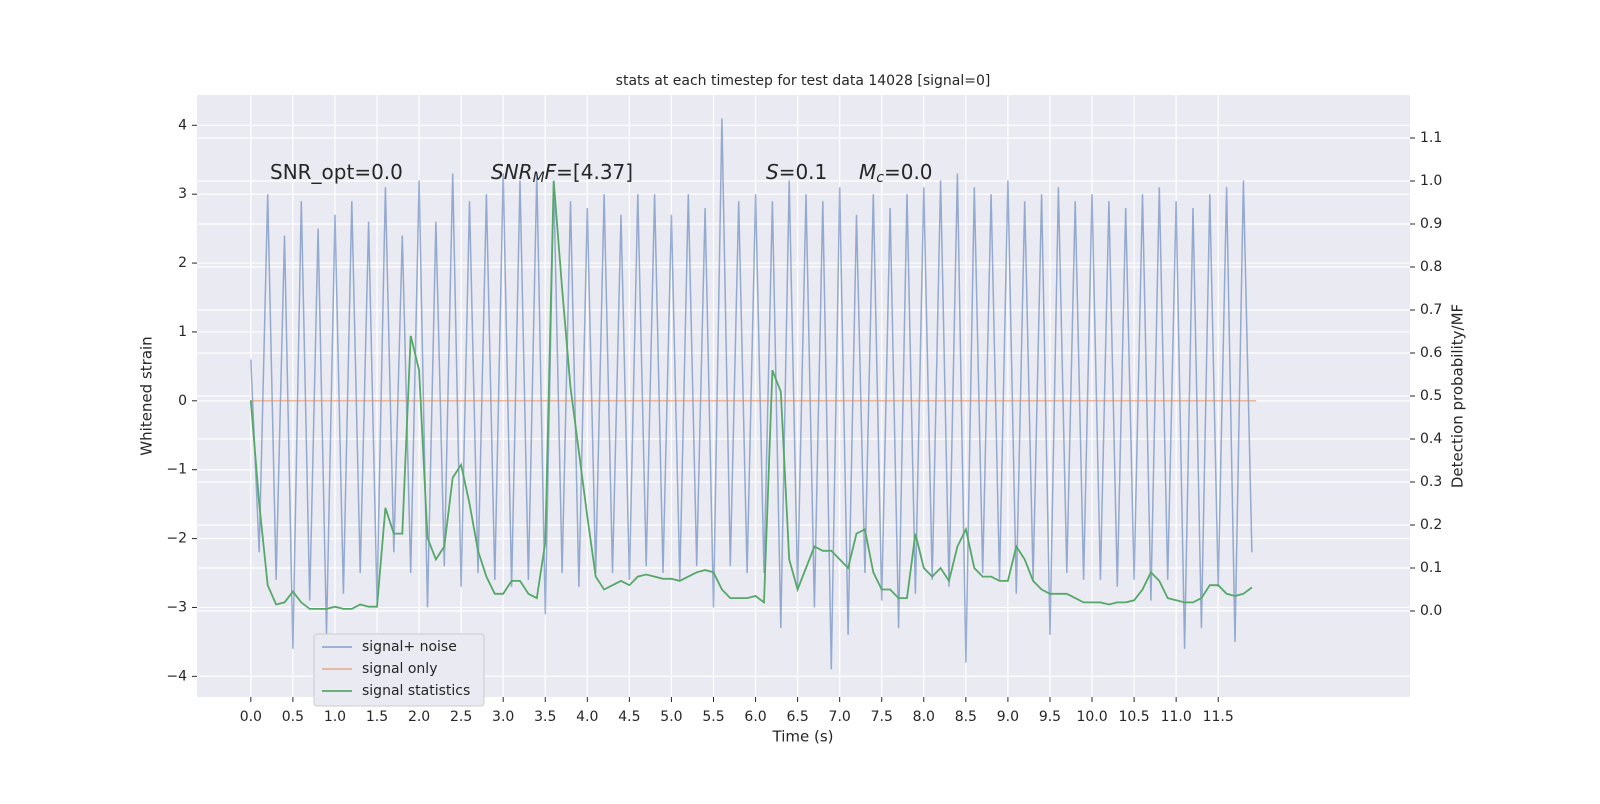 Image resolution: width=1600 pixels, height=804 pixels. Describe the element at coordinates (880, 178) in the screenshot. I see `annotation-part: c` at that location.